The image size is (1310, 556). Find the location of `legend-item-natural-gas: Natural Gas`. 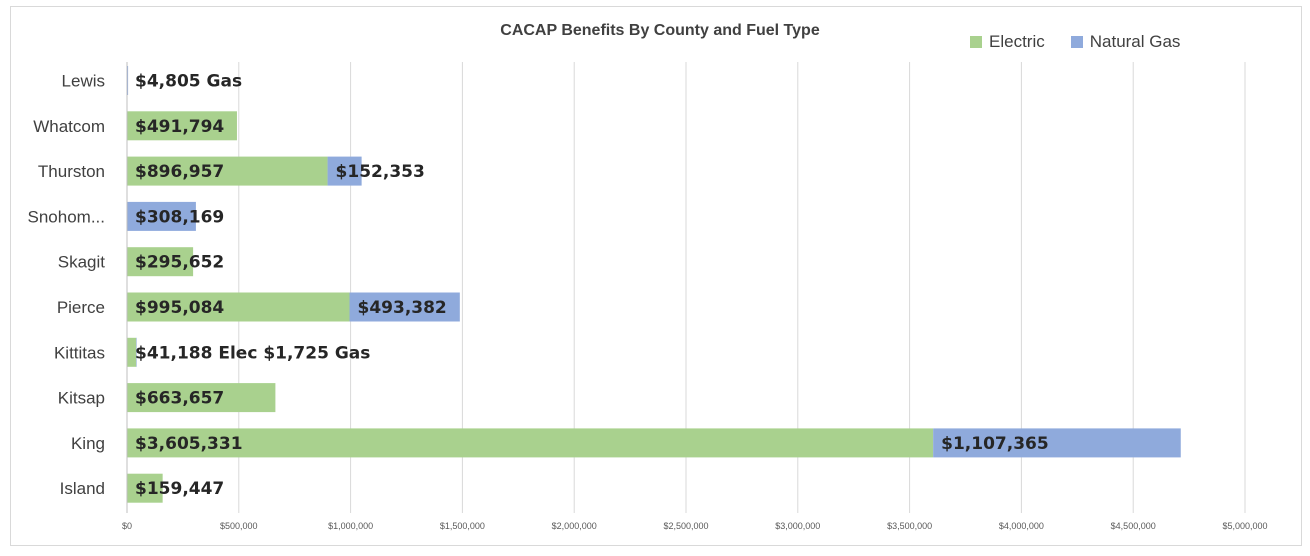

legend-item-natural-gas: Natural Gas is located at coordinates (1125, 42).